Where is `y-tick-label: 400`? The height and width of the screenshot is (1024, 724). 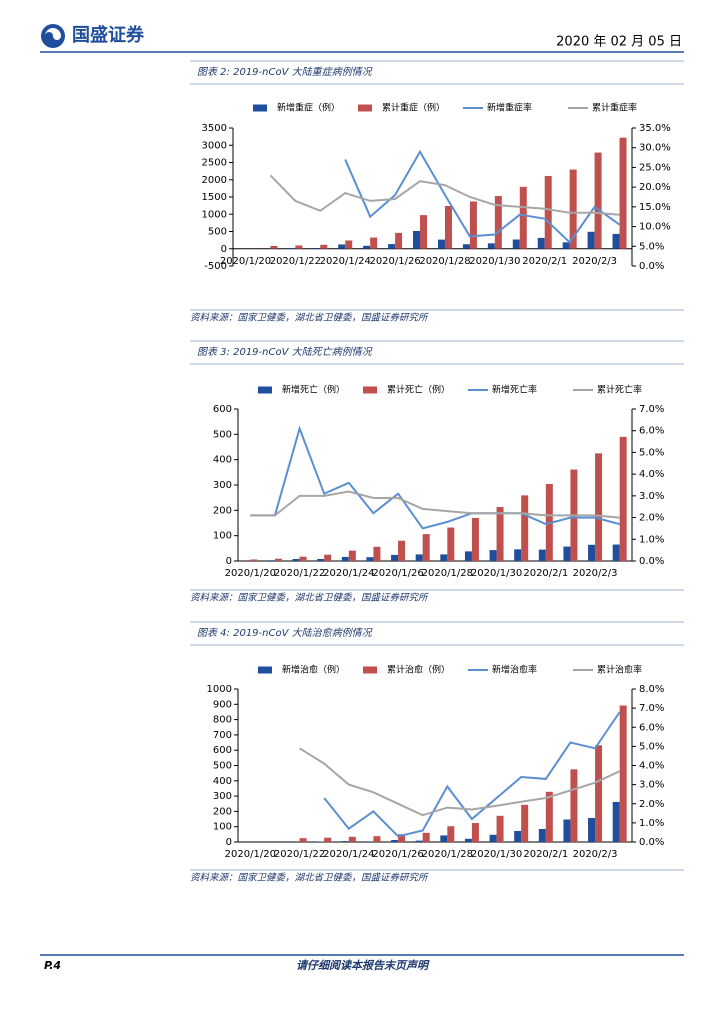
y-tick-label: 400 is located at coordinates (222, 460).